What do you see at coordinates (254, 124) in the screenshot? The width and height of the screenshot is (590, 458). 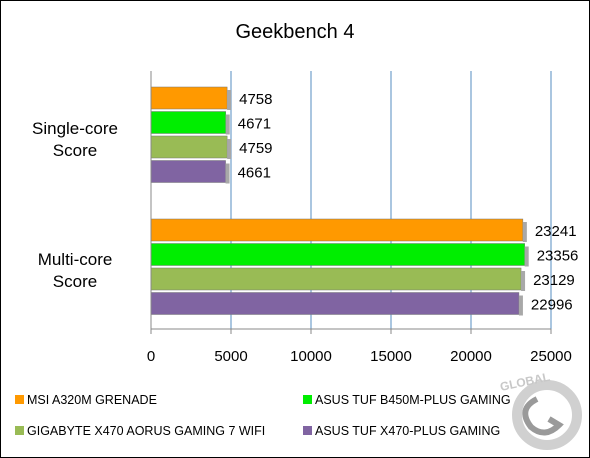 I see `data-label-0-1: 4671` at bounding box center [254, 124].